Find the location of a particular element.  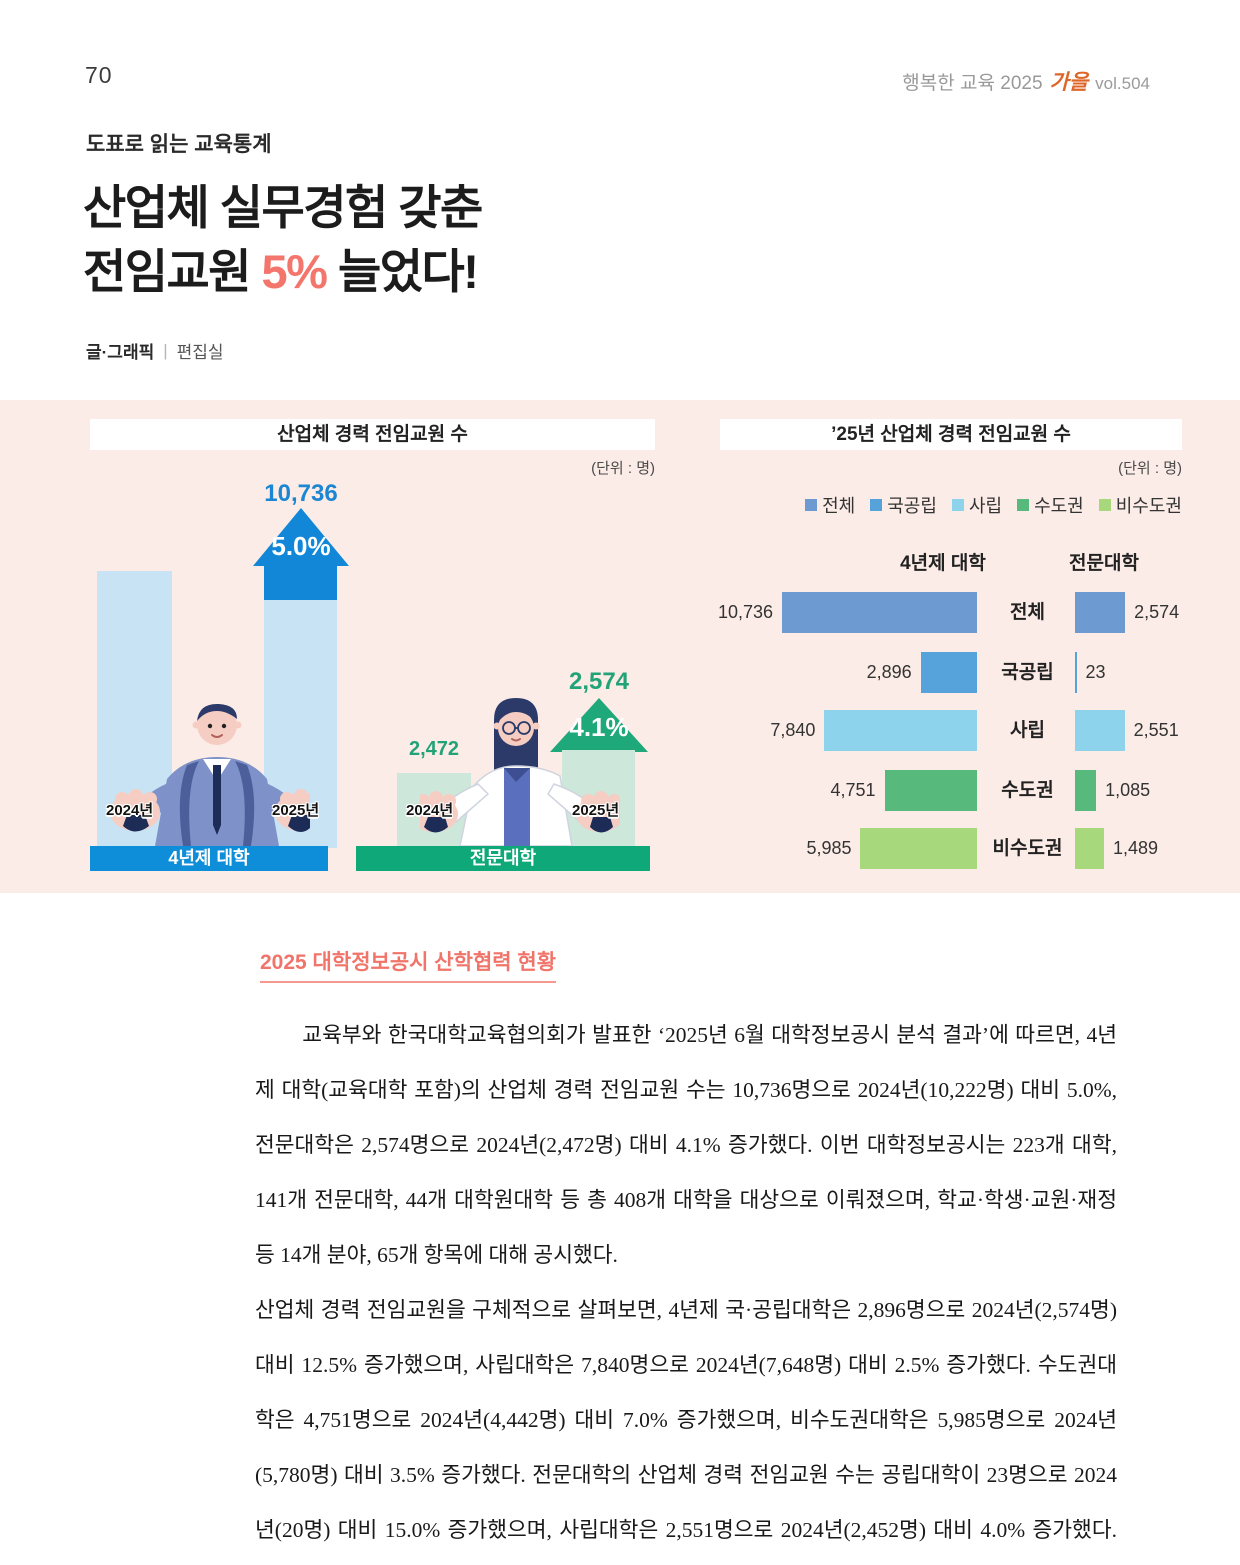

legend-item: 국공립 is located at coordinates (903, 505).